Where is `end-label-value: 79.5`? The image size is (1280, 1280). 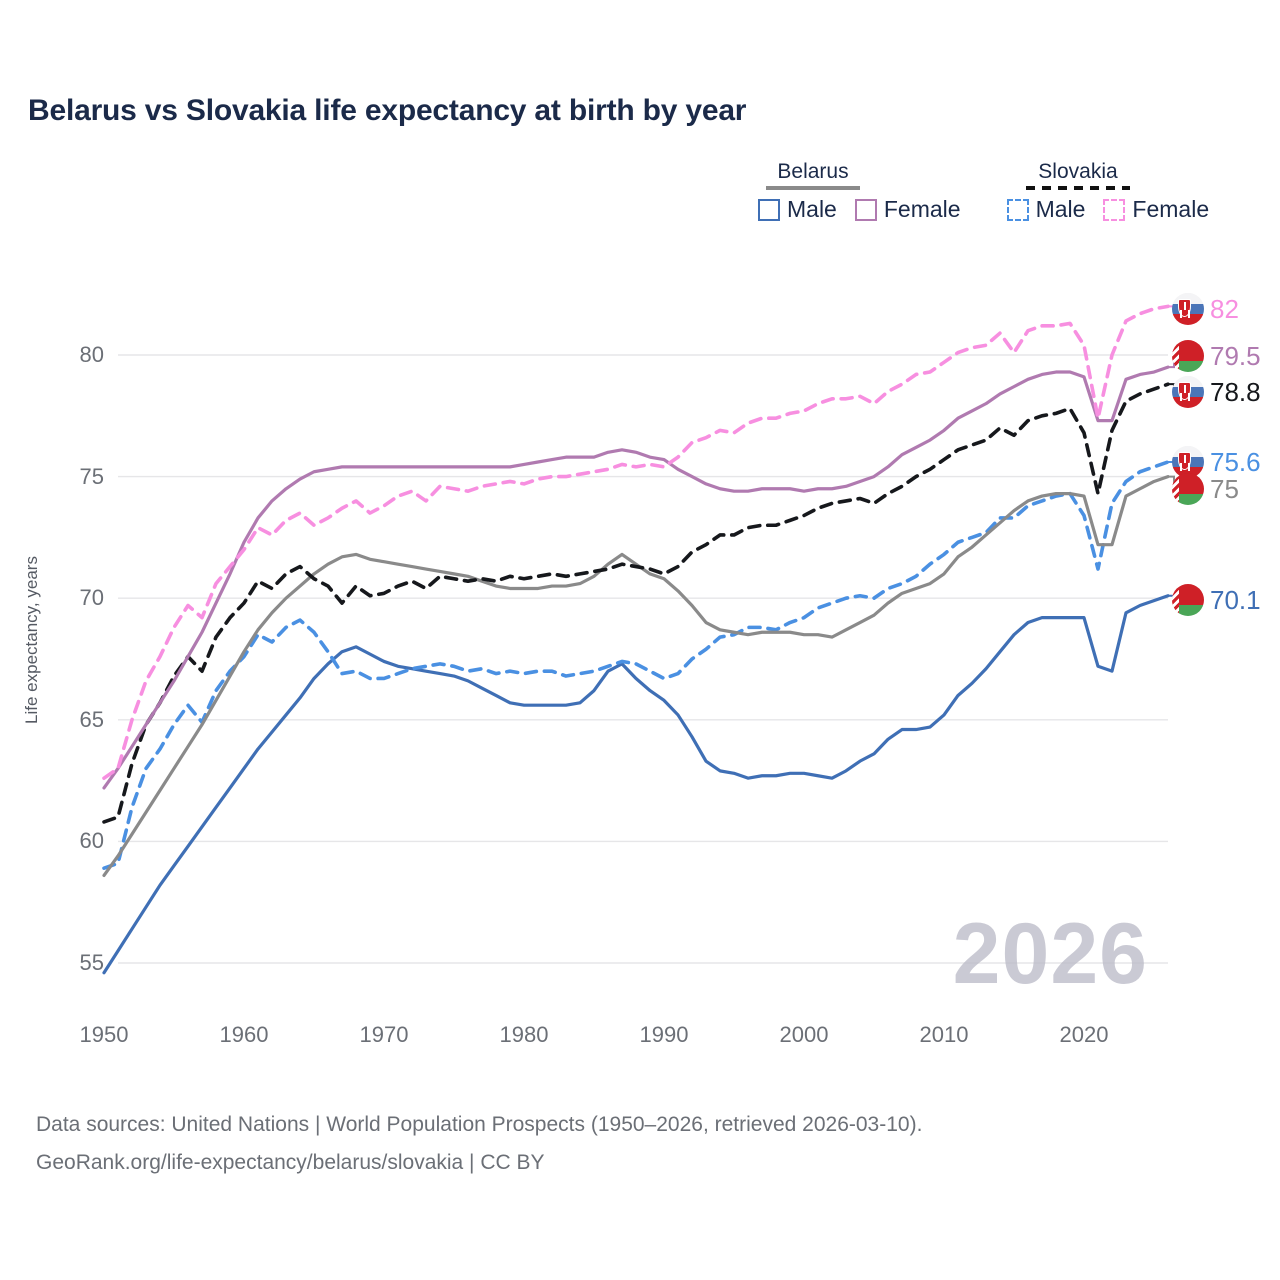
end-label-value: 79.5 is located at coordinates (1235, 355).